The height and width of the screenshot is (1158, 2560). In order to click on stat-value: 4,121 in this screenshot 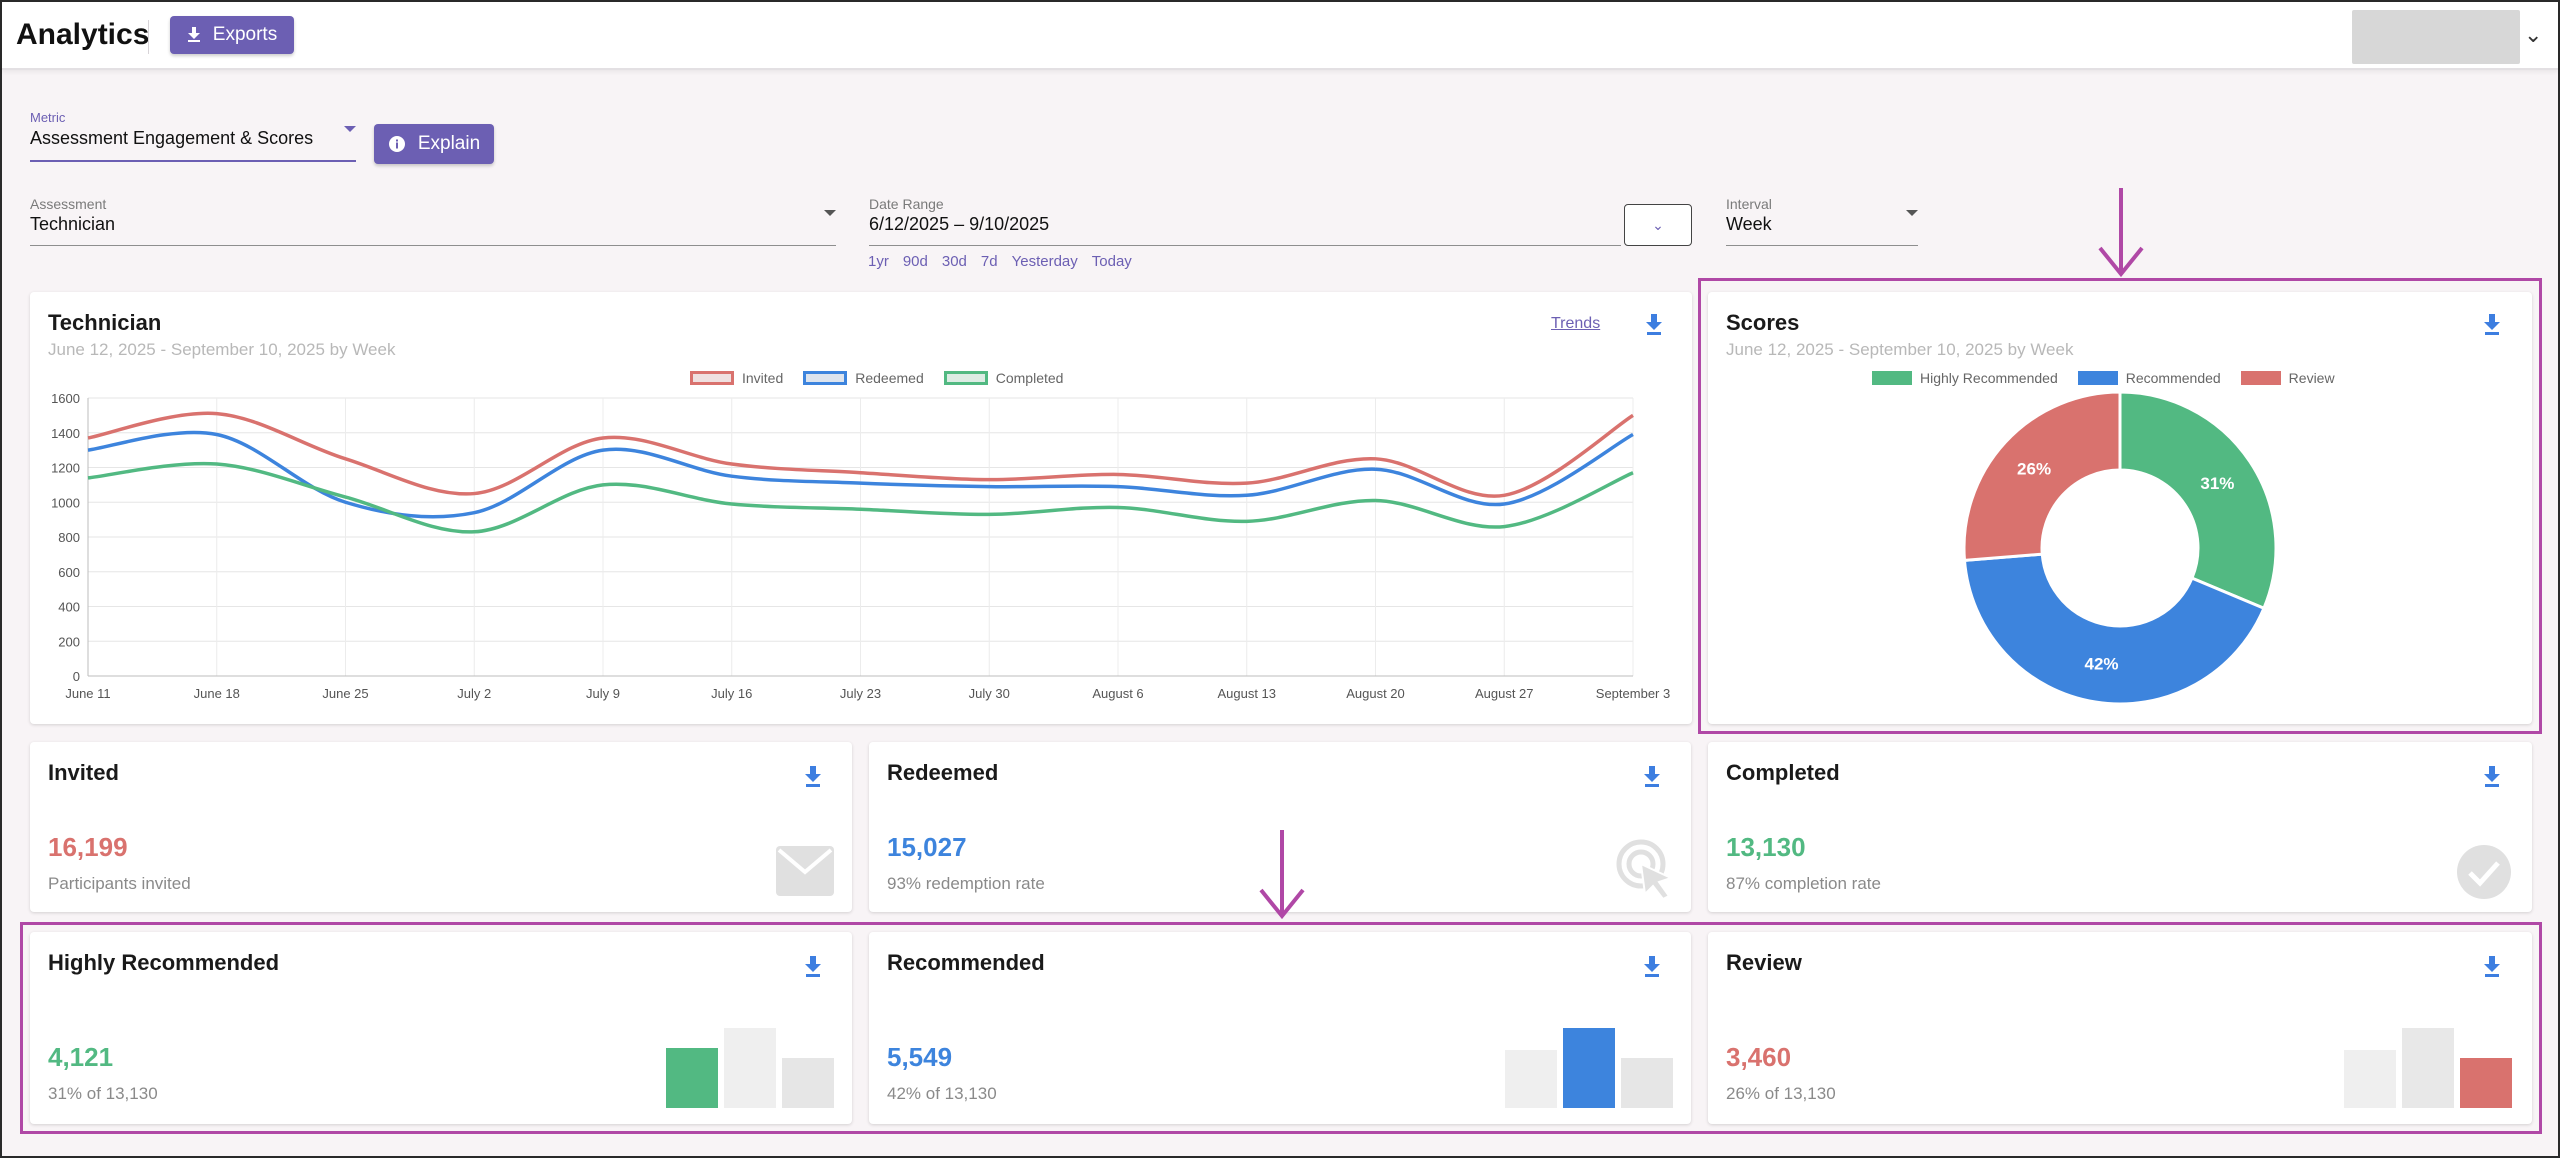, I will do `click(81, 1057)`.